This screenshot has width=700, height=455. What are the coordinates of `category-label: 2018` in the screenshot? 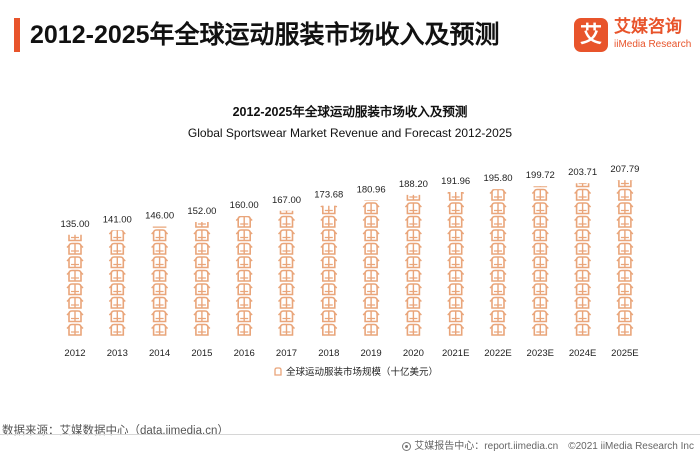 It's located at (328, 353).